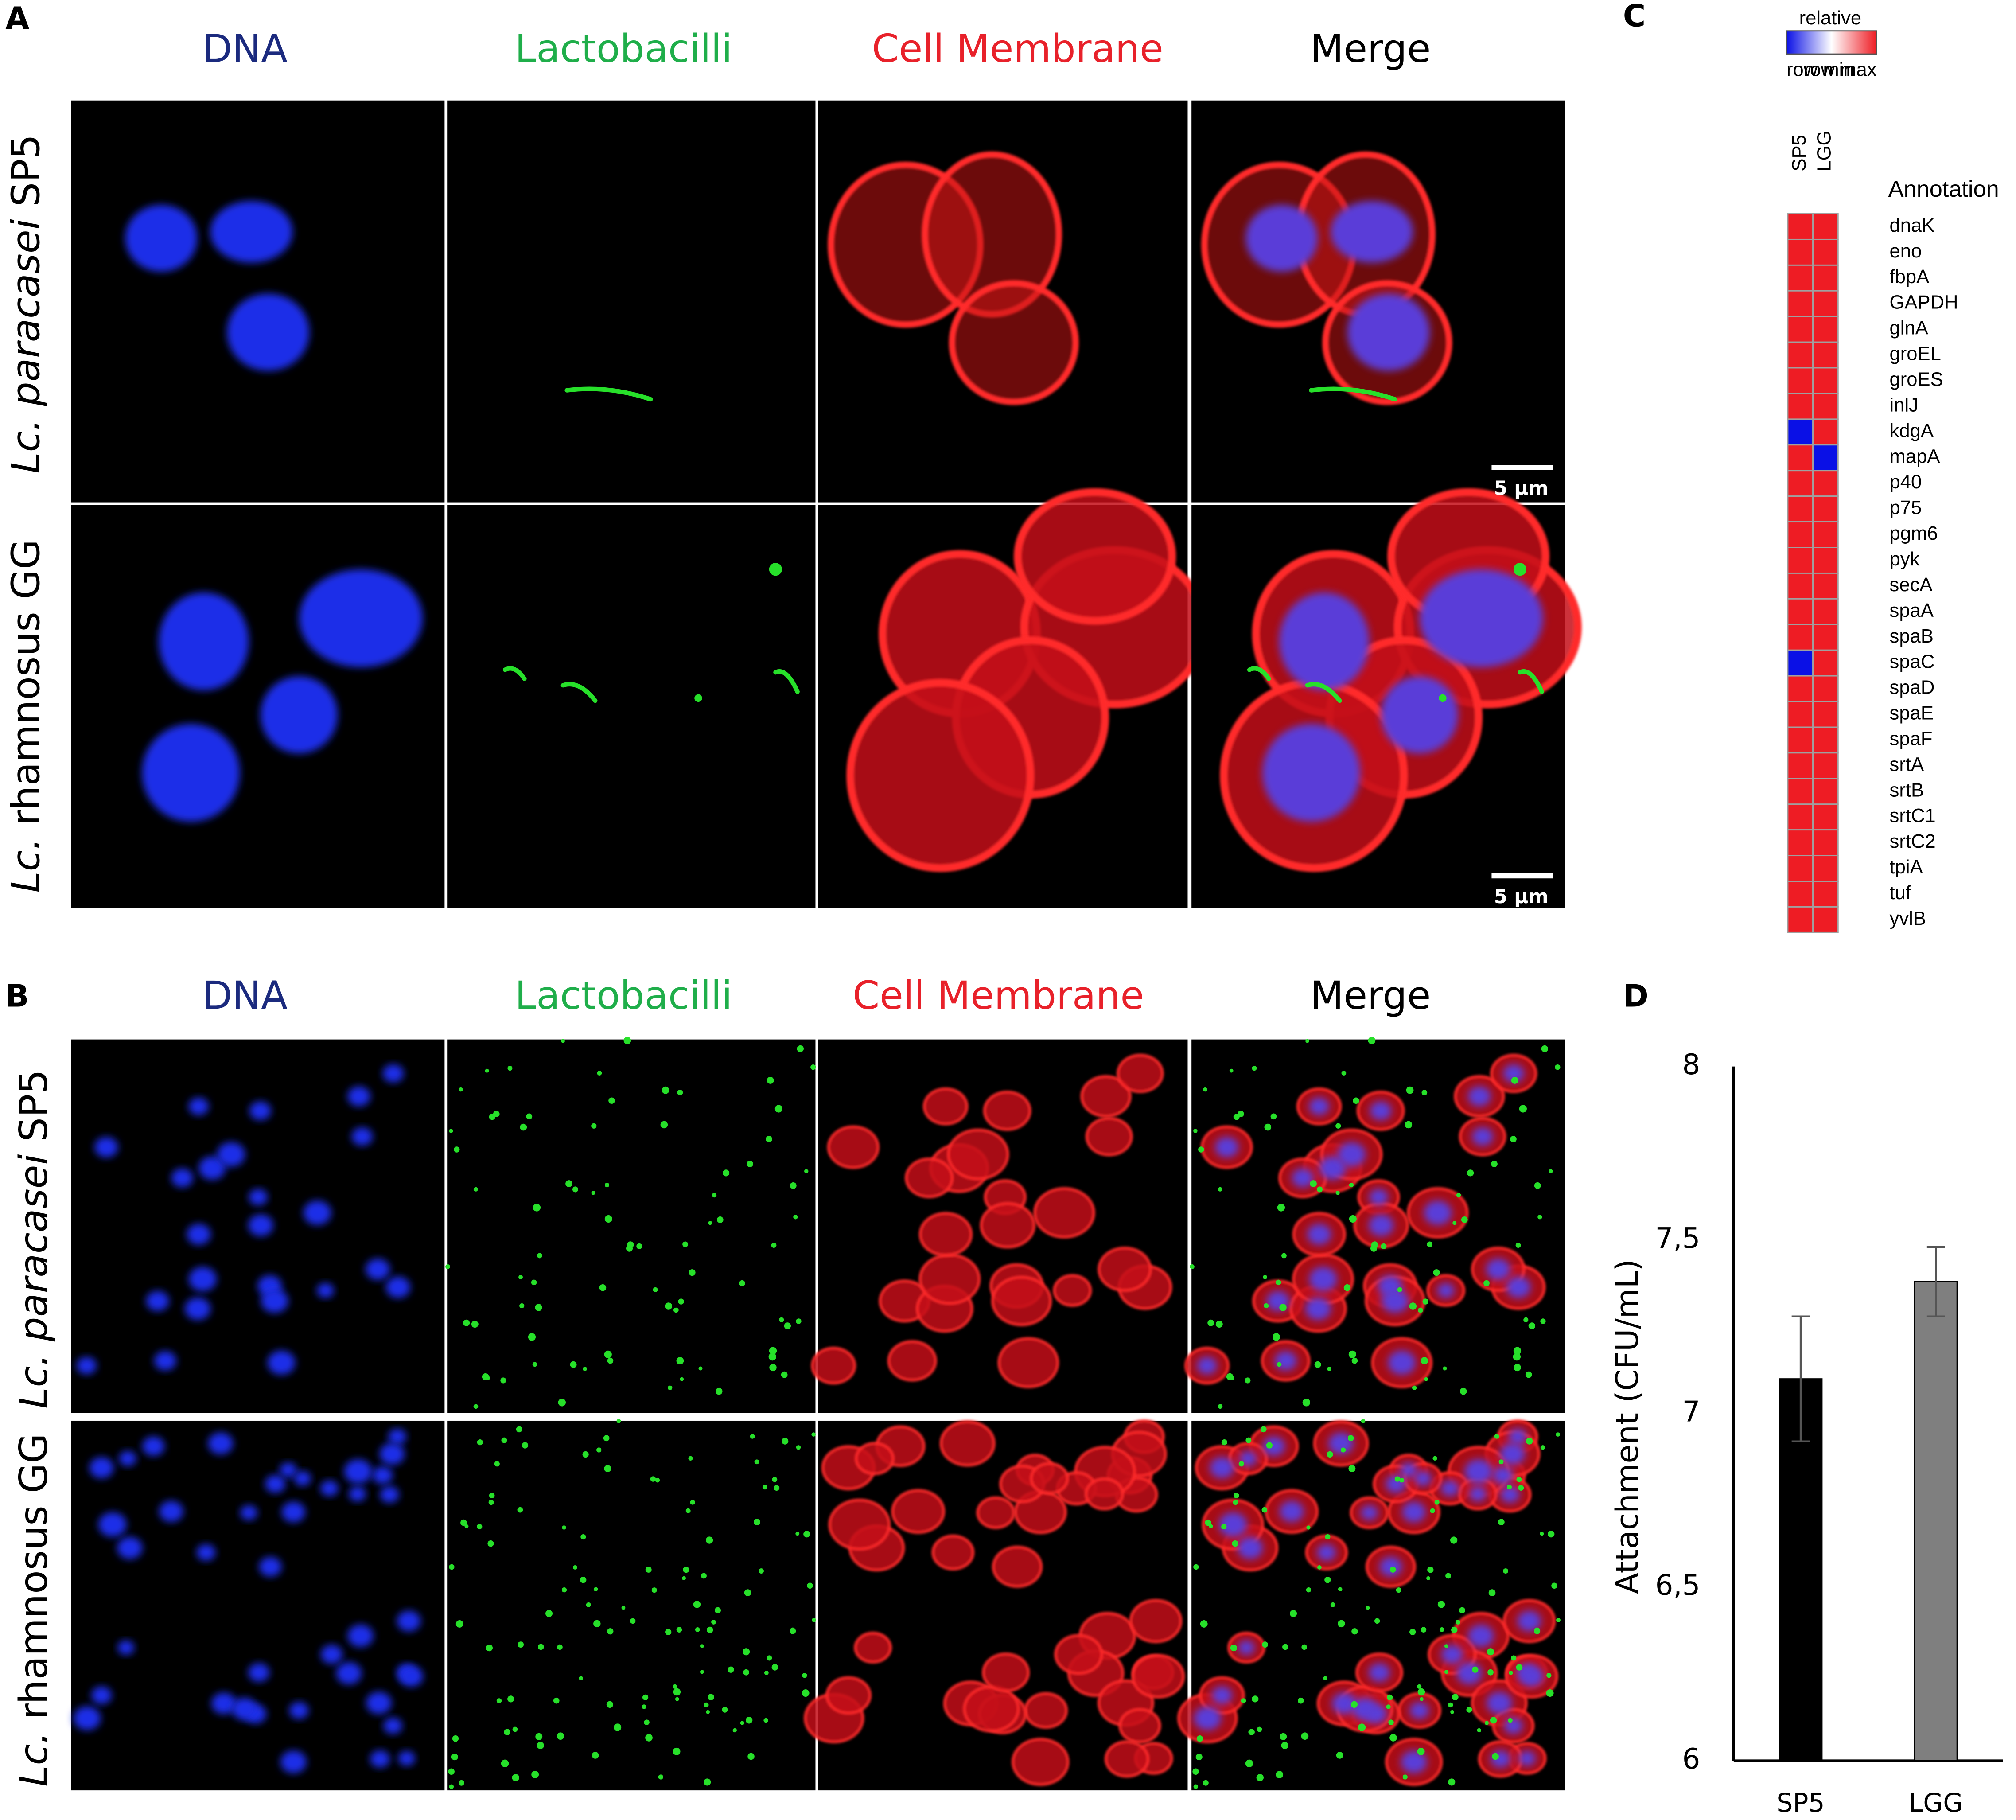 The image size is (2016, 1820). I want to click on row-label: srtC1, so click(1913, 815).